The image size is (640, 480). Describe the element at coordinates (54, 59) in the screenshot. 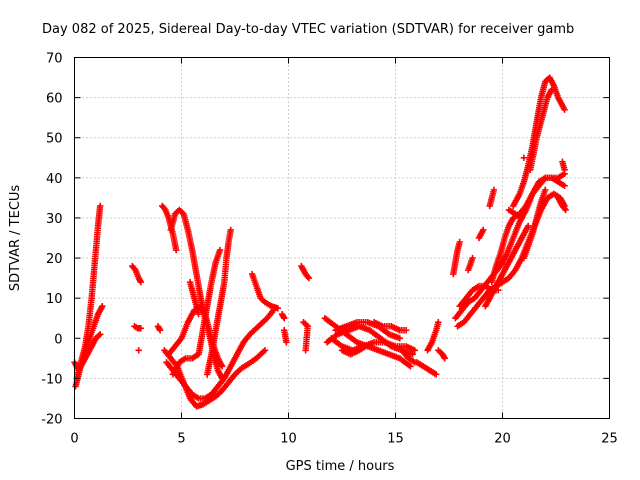

I see `y-tick-label: 70` at that location.